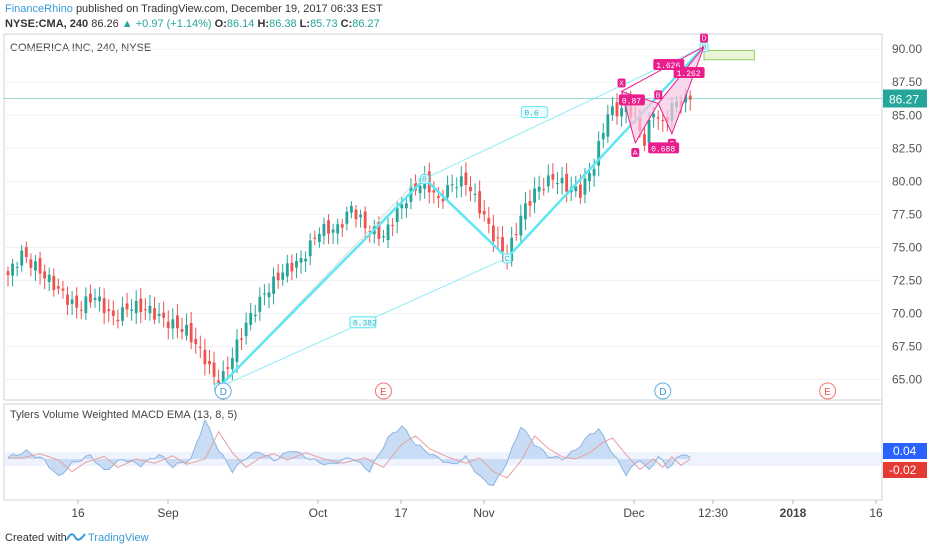  I want to click on event-marker-circle, so click(828, 391).